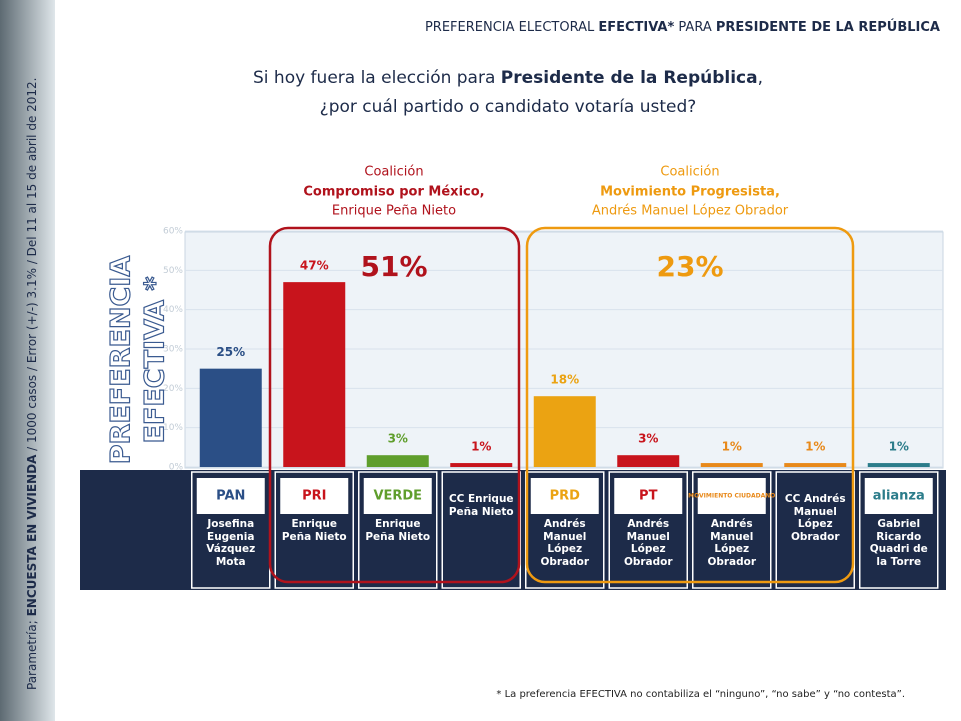  What do you see at coordinates (815, 518) in the screenshot?
I see `candidate-name: CC Andrés Manuel López Obrador` at bounding box center [815, 518].